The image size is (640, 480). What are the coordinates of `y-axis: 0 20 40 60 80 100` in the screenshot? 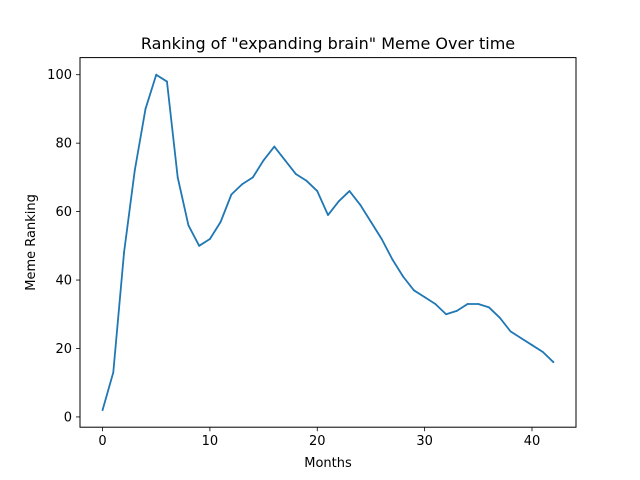 It's located at (63, 246).